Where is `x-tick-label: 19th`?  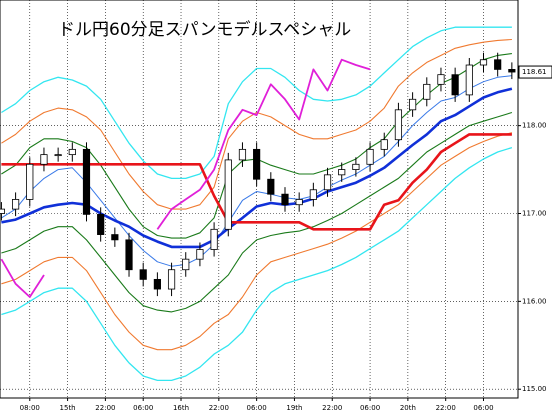 x-tick-label: 19th is located at coordinates (294, 408).